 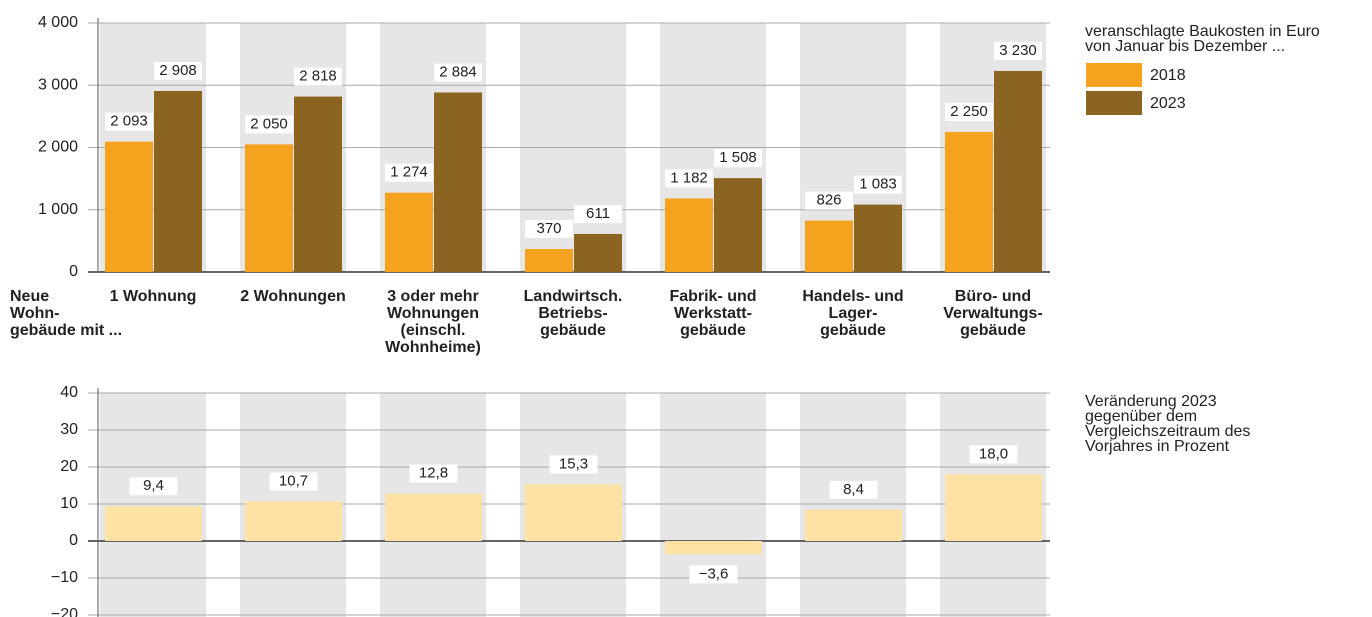 I want to click on note: Vorjahres in Prozent, so click(x=1157, y=446).